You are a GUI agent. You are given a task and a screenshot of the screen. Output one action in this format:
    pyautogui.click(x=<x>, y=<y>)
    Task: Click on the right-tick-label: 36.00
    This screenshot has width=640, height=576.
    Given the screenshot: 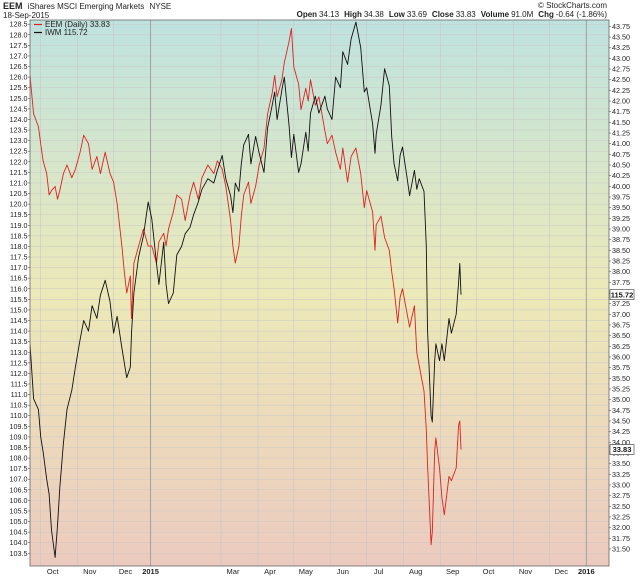 What is the action you would take?
    pyautogui.click(x=621, y=356)
    